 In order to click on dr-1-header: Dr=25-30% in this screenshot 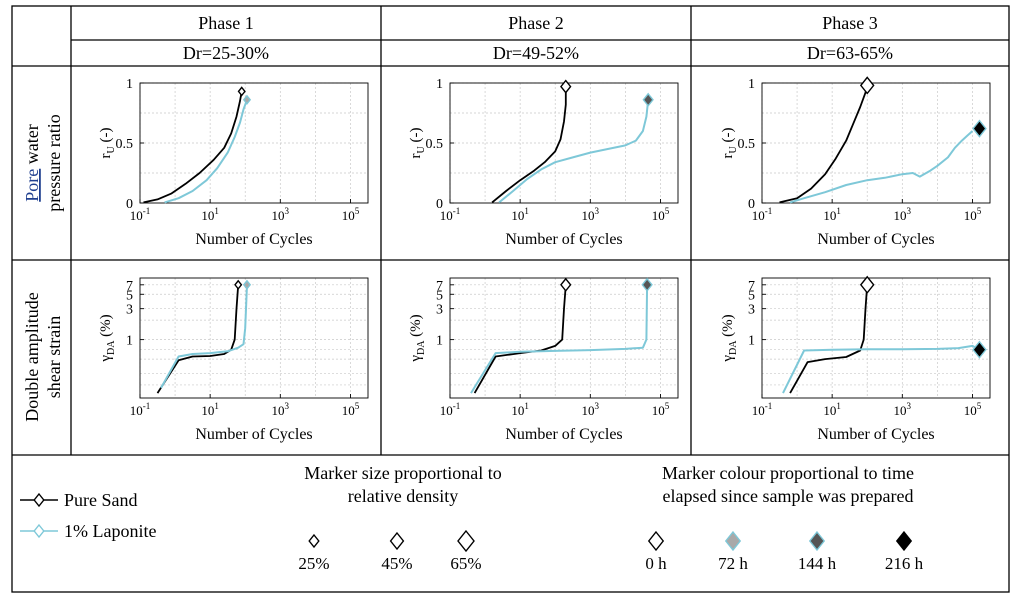, I will do `click(226, 53)`.